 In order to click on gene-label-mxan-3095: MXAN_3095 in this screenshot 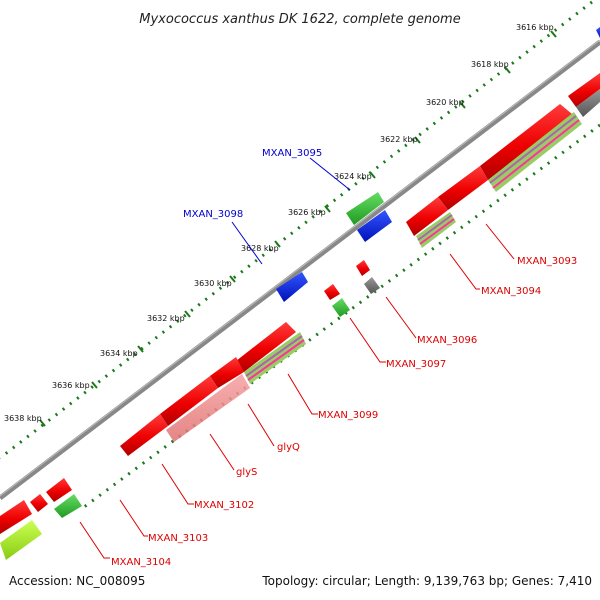, I will do `click(292, 153)`.